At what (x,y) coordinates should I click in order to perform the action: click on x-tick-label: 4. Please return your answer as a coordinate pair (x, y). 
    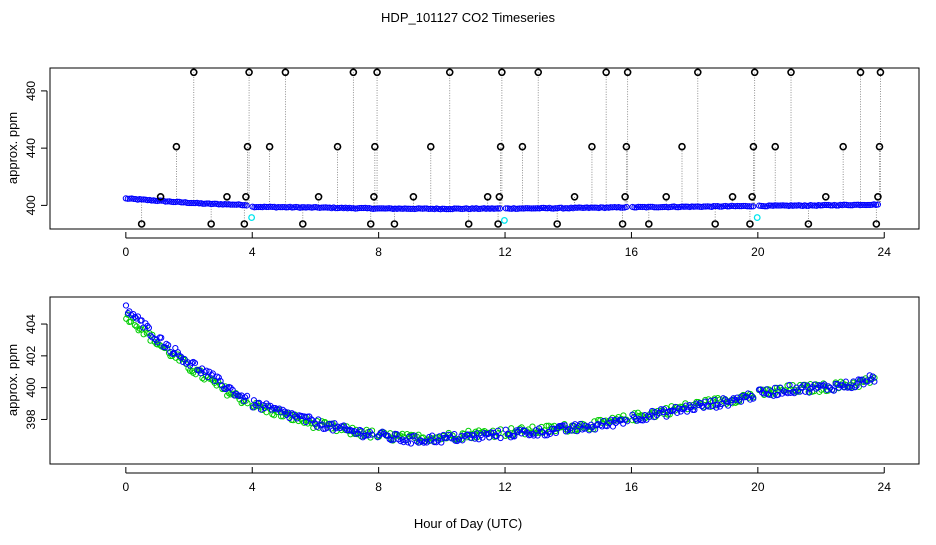
    Looking at the image, I should click on (252, 252).